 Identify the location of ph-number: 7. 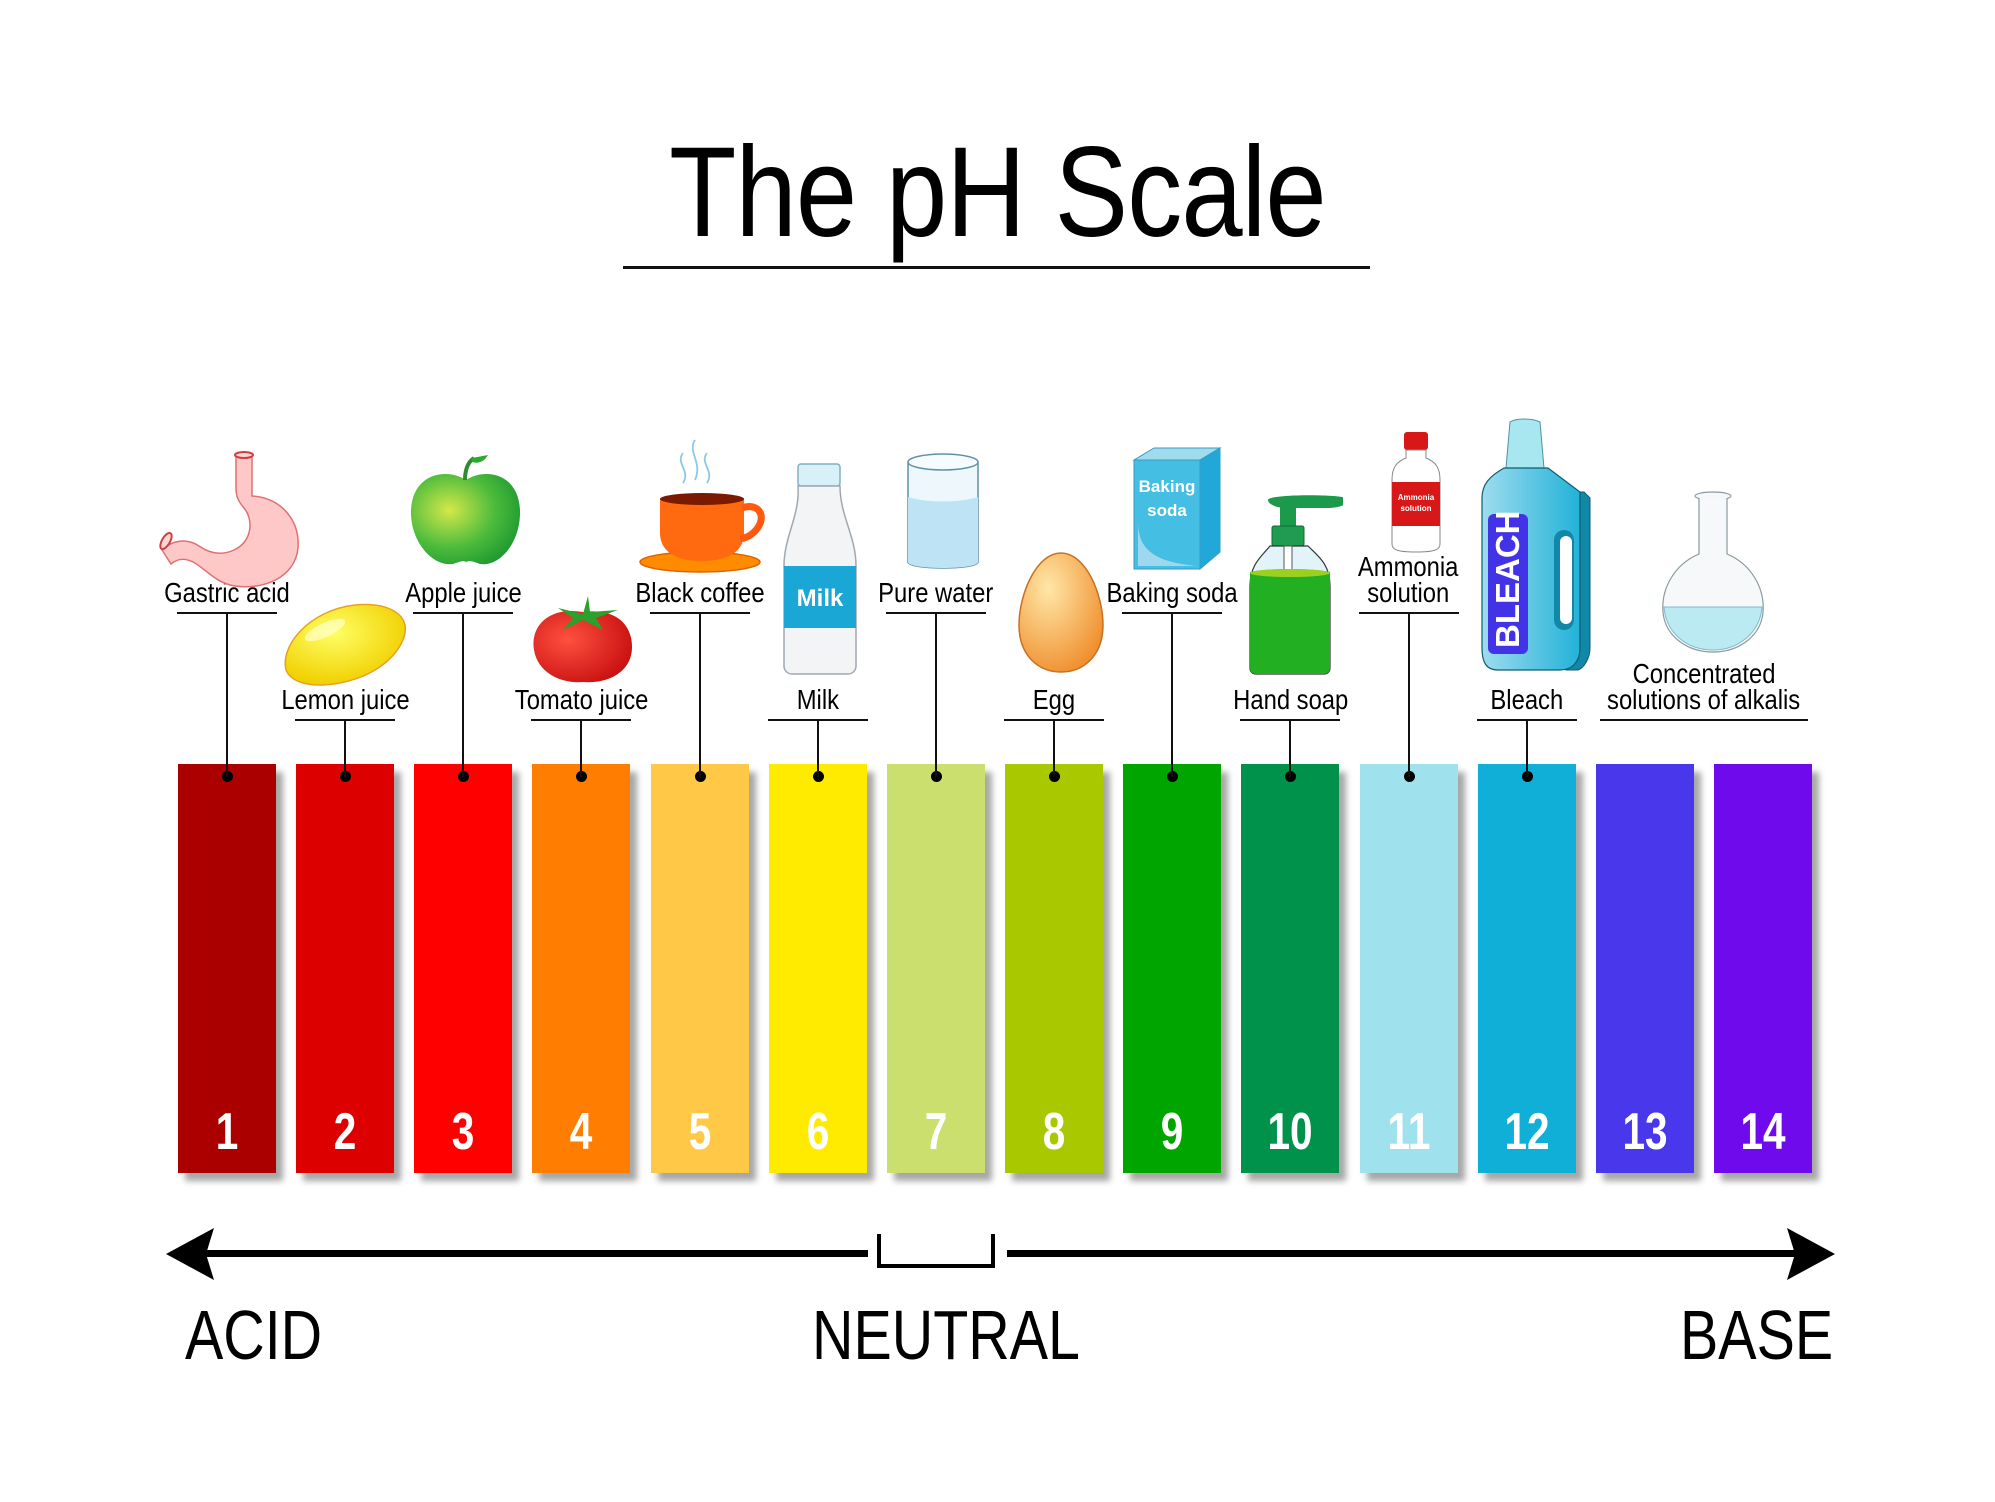
(936, 1132).